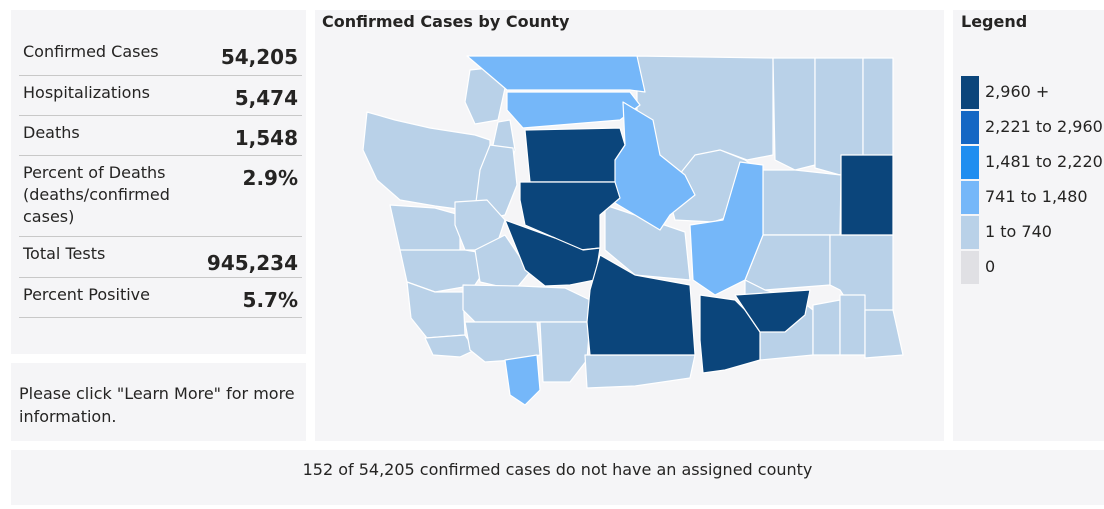  I want to click on legend-item: 1,481 to 2,220, so click(1032, 163).